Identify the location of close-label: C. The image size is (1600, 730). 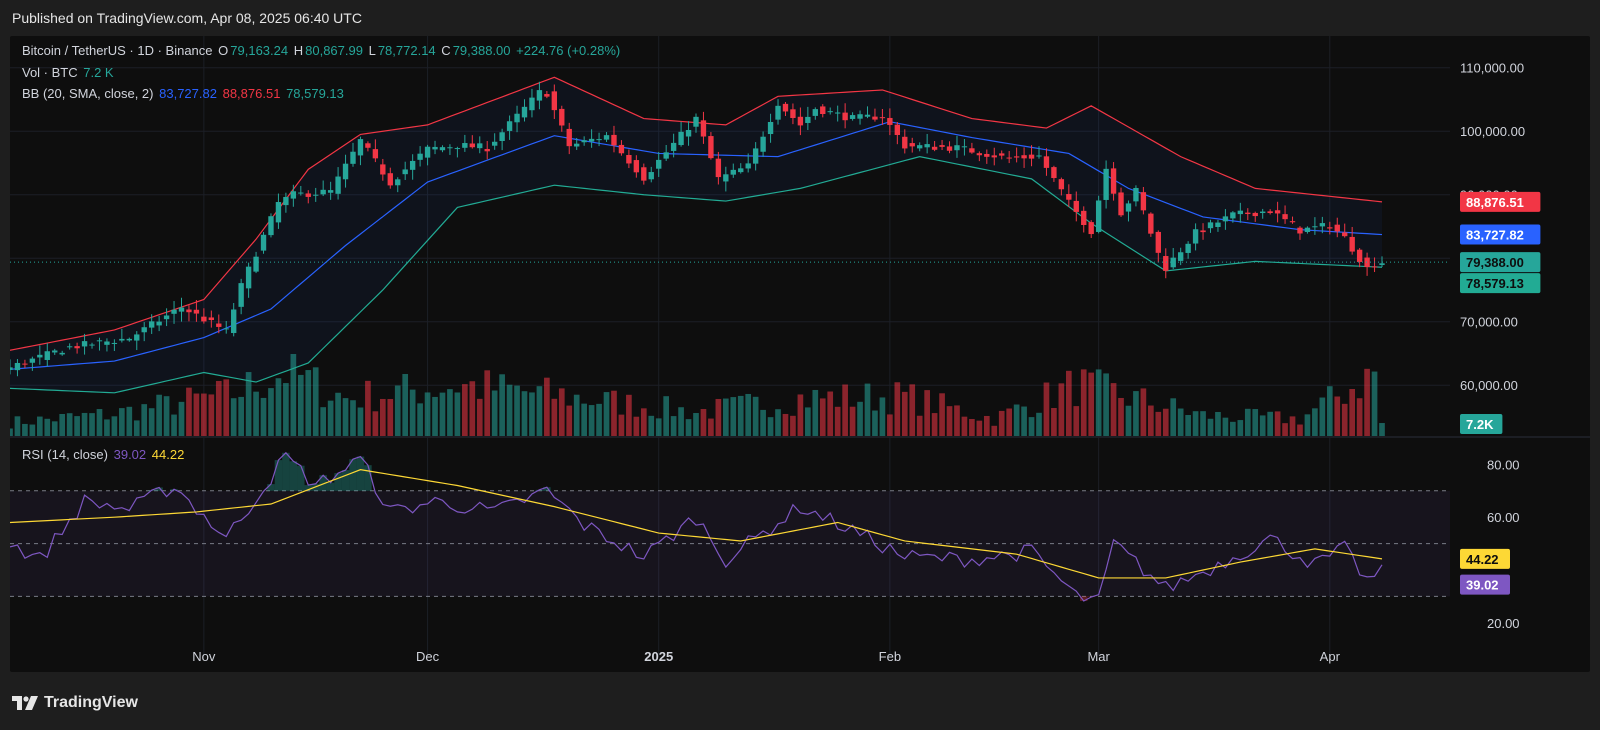
(446, 50).